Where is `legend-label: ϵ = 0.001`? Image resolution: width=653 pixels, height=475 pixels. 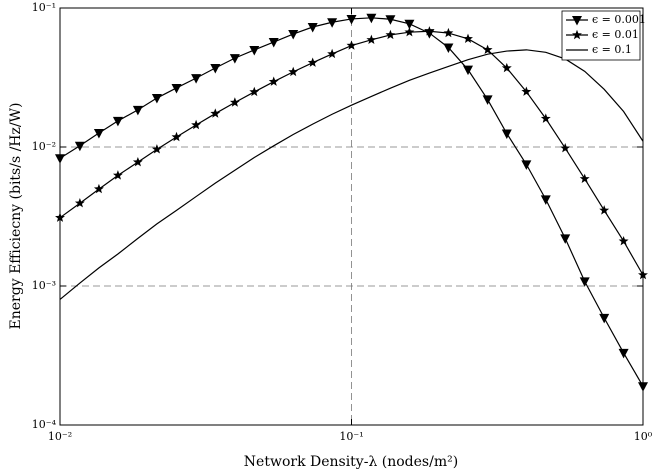 legend-label: ϵ = 0.001 is located at coordinates (619, 19).